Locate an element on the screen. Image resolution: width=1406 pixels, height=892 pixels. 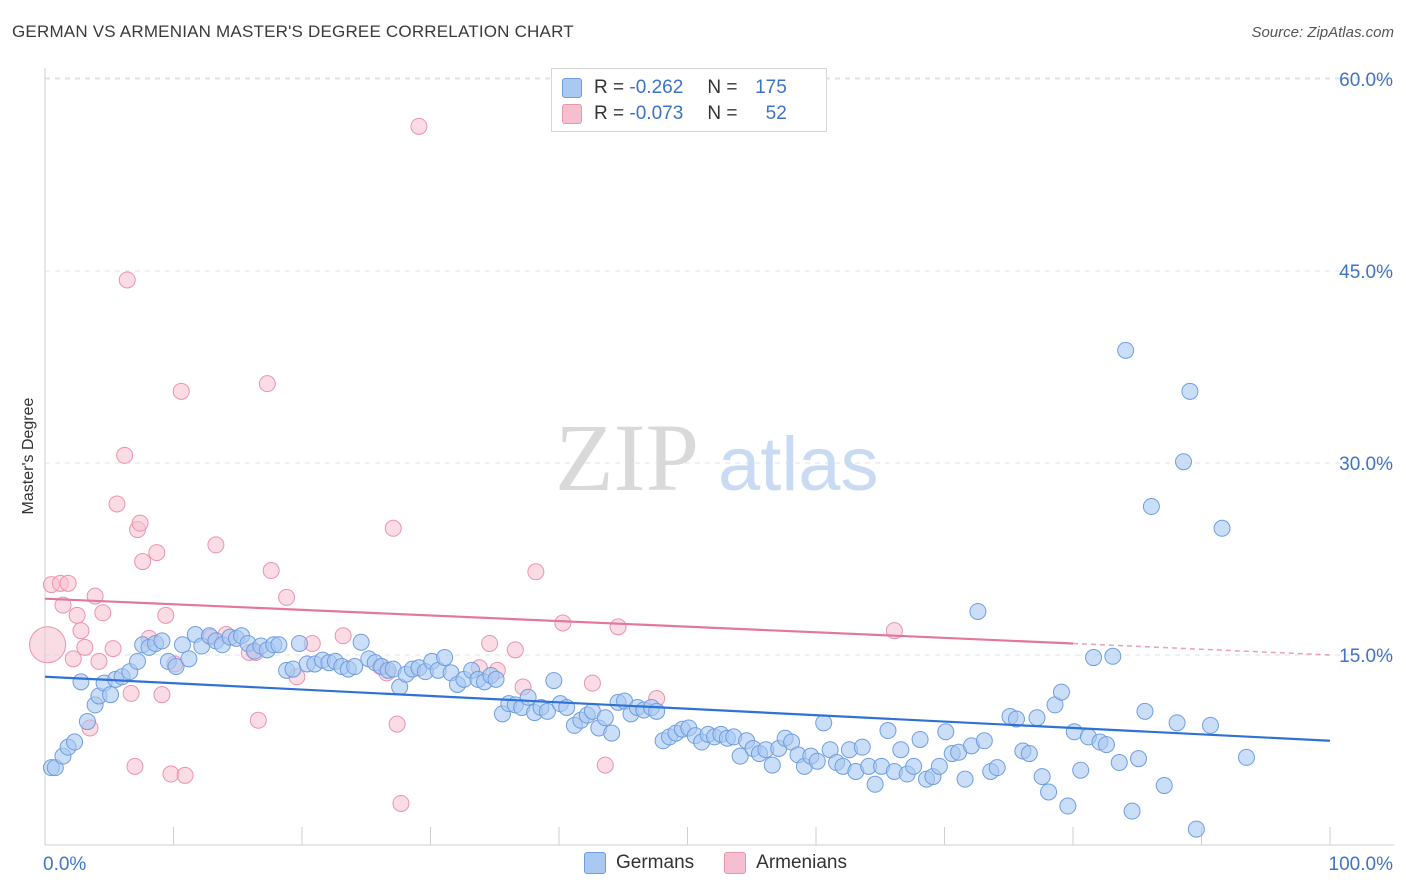
y-axis-label: Master's Degree is located at coordinates (28, 455).